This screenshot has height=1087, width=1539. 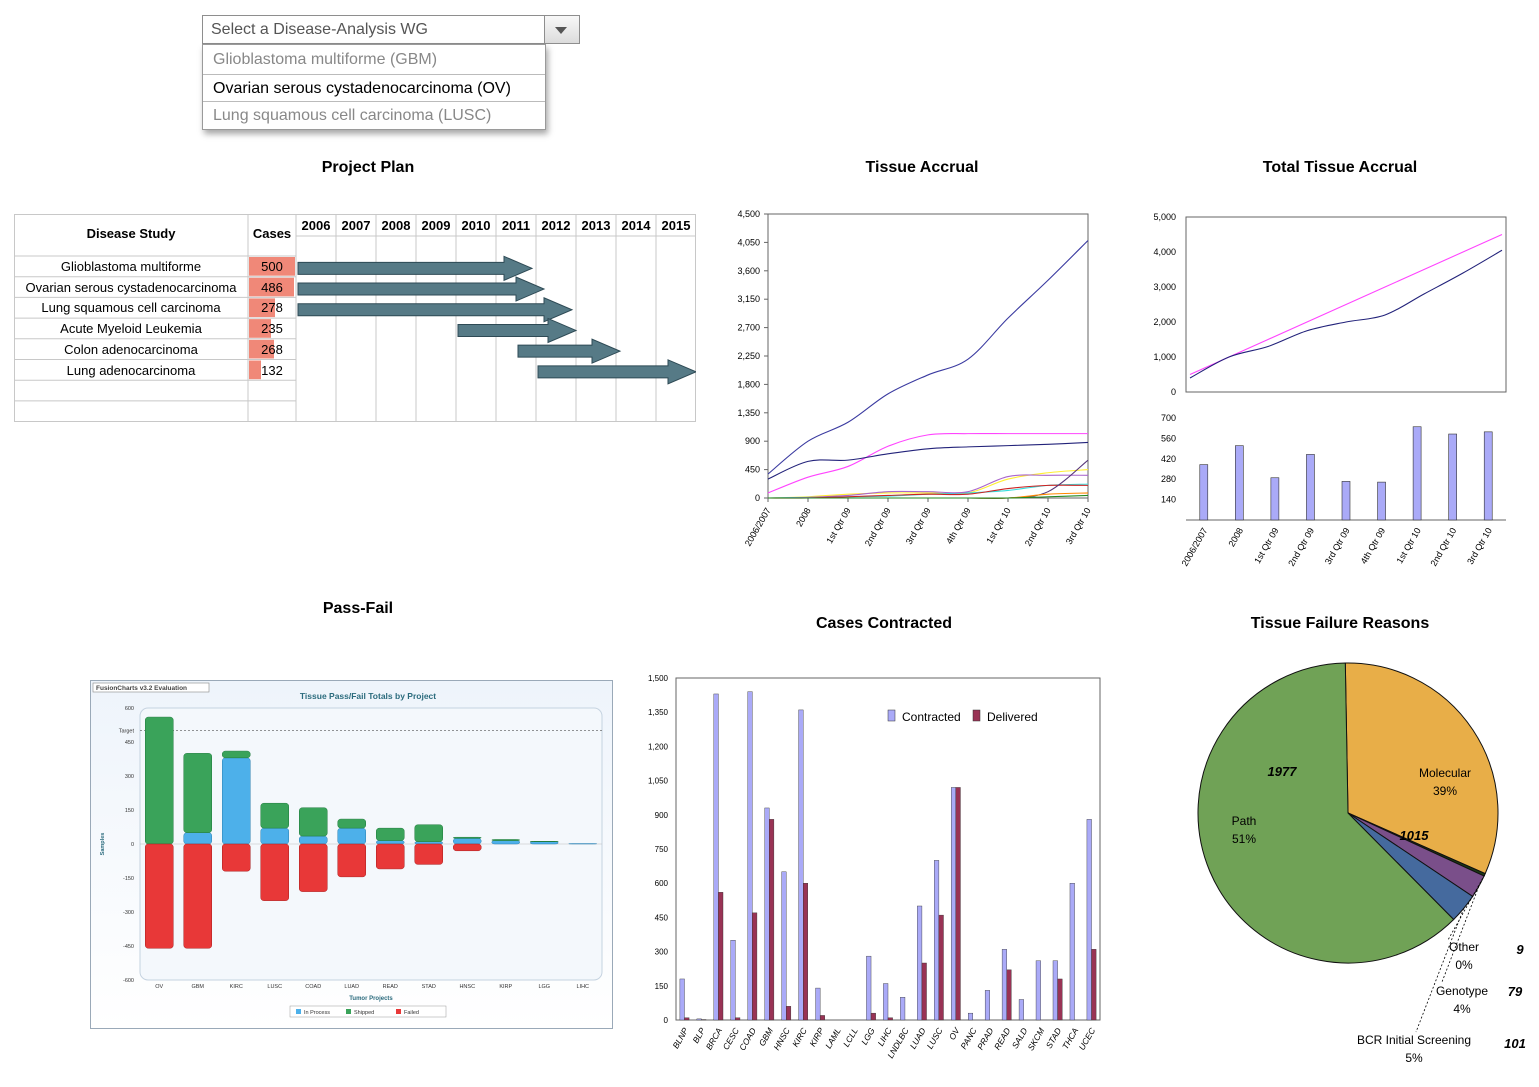 What do you see at coordinates (1283, 771) in the screenshot?
I see `slice-value: 1977` at bounding box center [1283, 771].